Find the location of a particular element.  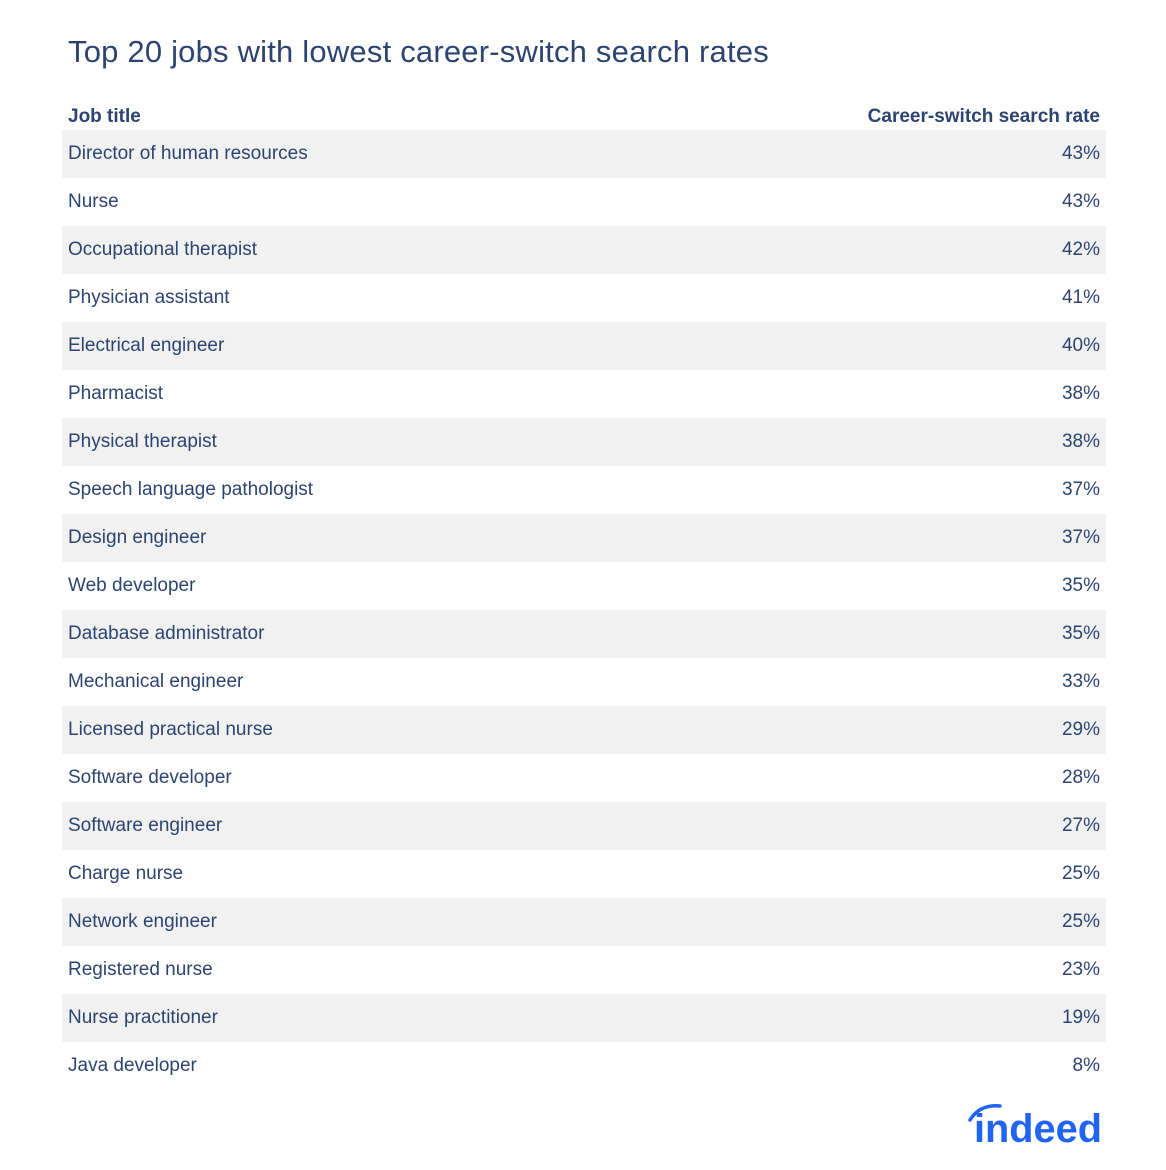

job-title-cell: Physical therapist is located at coordinates (142, 441).